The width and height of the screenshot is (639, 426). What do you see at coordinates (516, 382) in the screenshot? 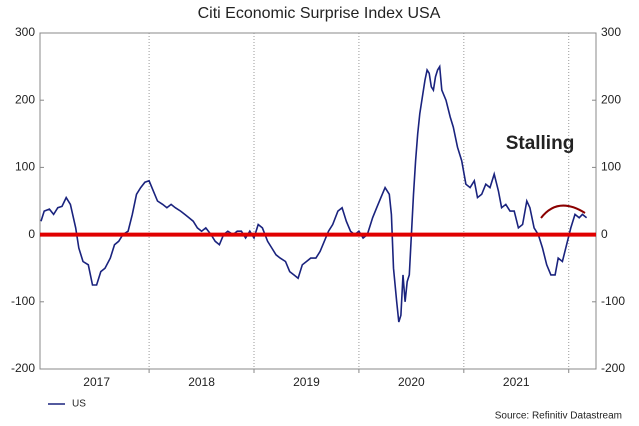
I see `x-tick-label: 2021` at bounding box center [516, 382].